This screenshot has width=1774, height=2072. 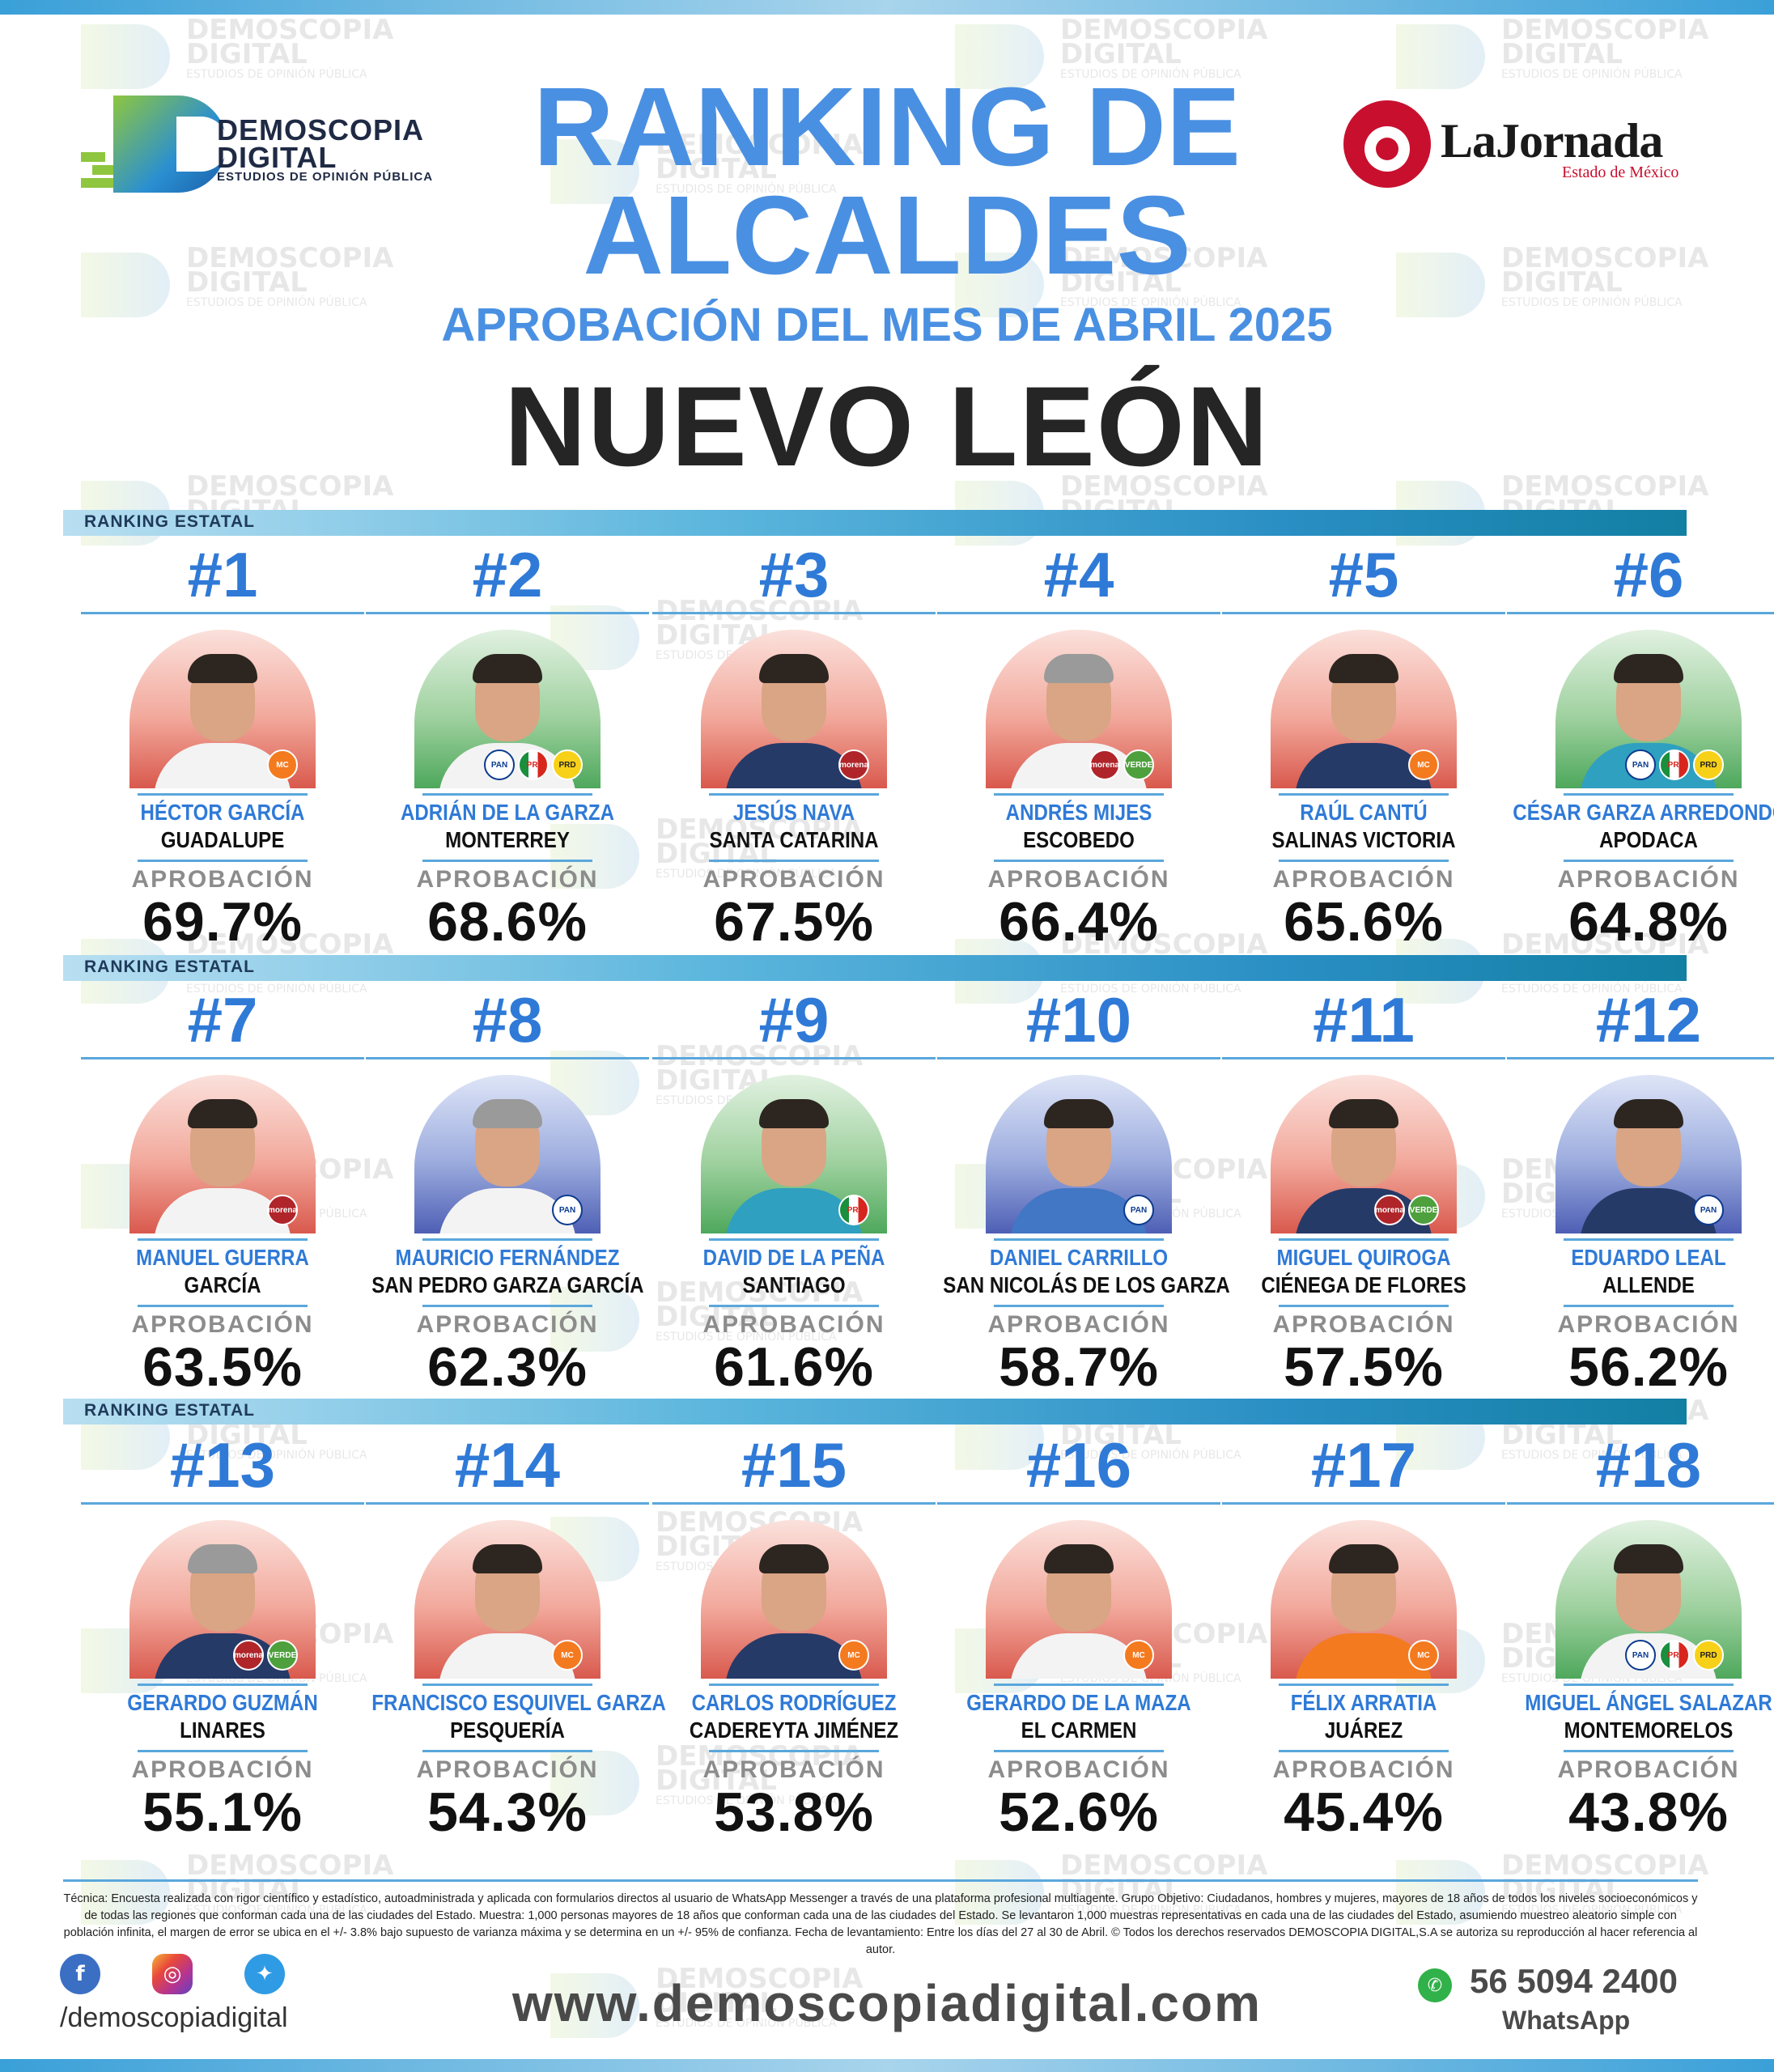 What do you see at coordinates (1086, 1284) in the screenshot?
I see `municipality-name: SAN NICOLÁS DE LOS GARZA` at bounding box center [1086, 1284].